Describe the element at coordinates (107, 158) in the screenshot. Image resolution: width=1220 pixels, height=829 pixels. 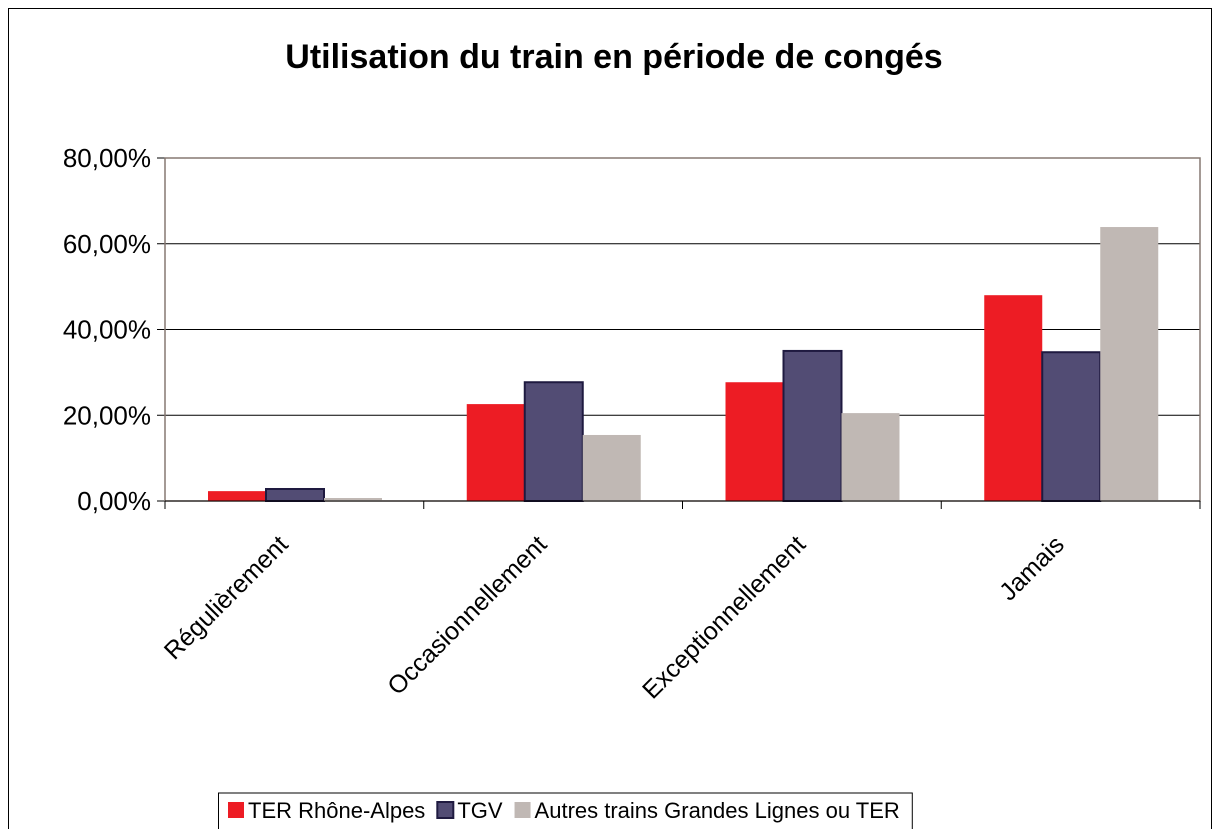
I see `y-tick-label: 80,00%` at that location.